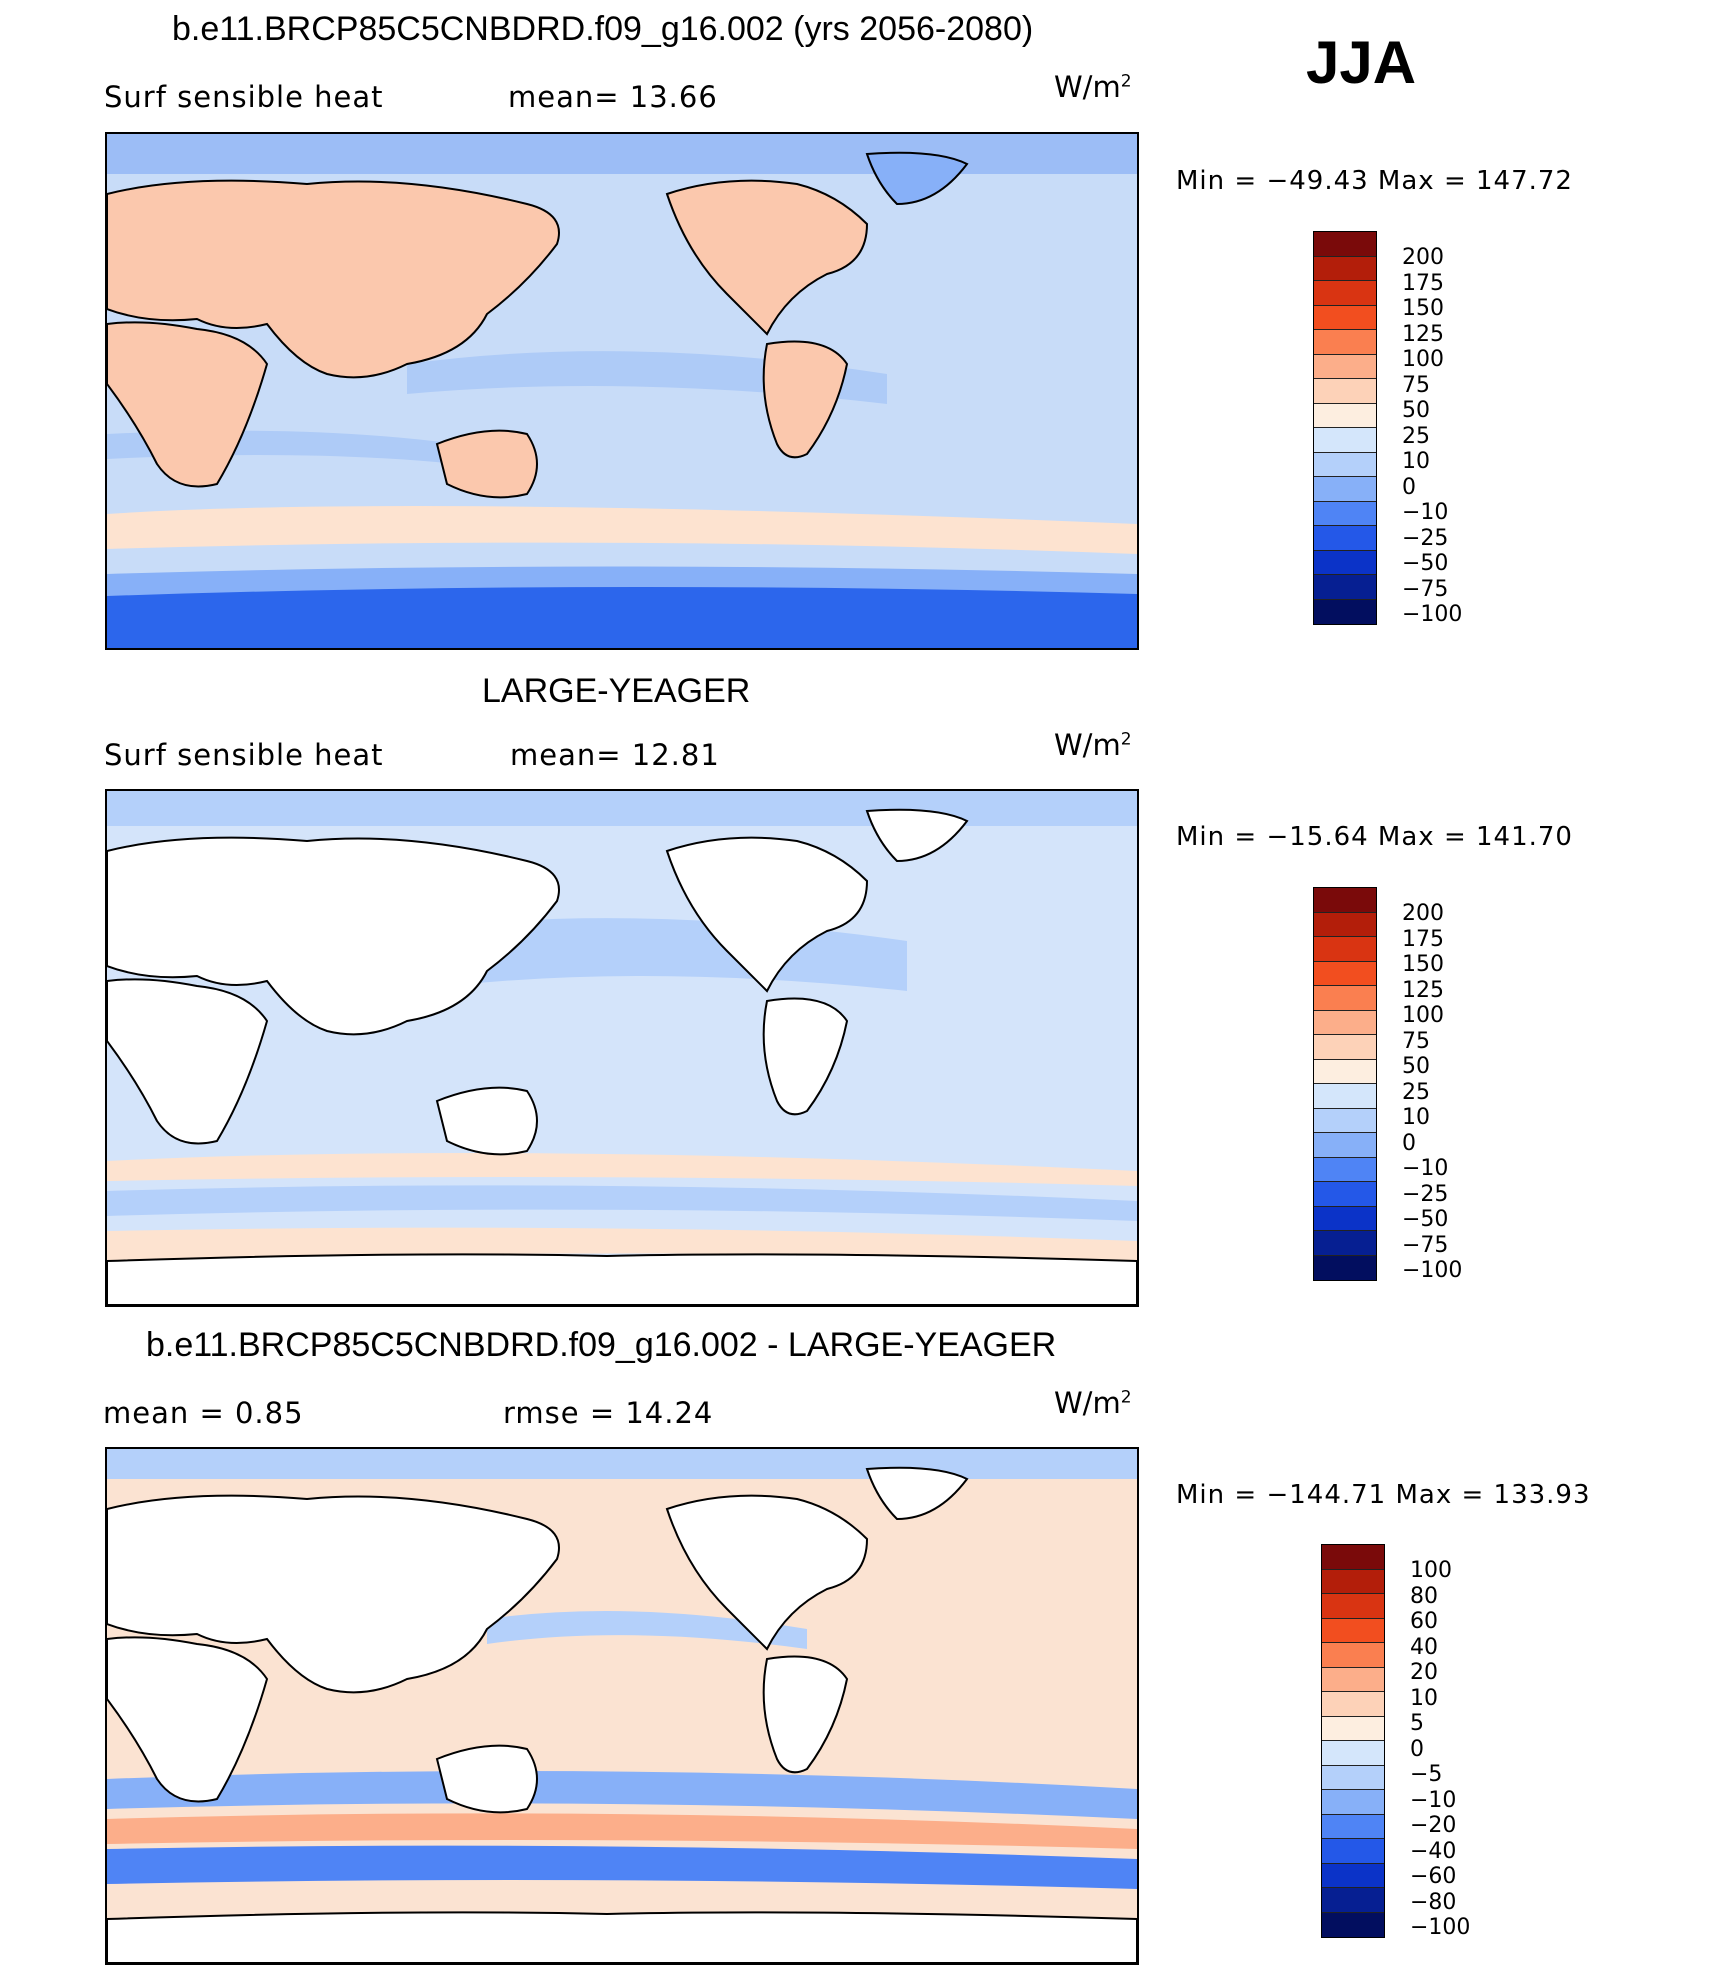  Describe the element at coordinates (1093, 745) in the screenshot. I see `panel2-units: W/m2` at that location.